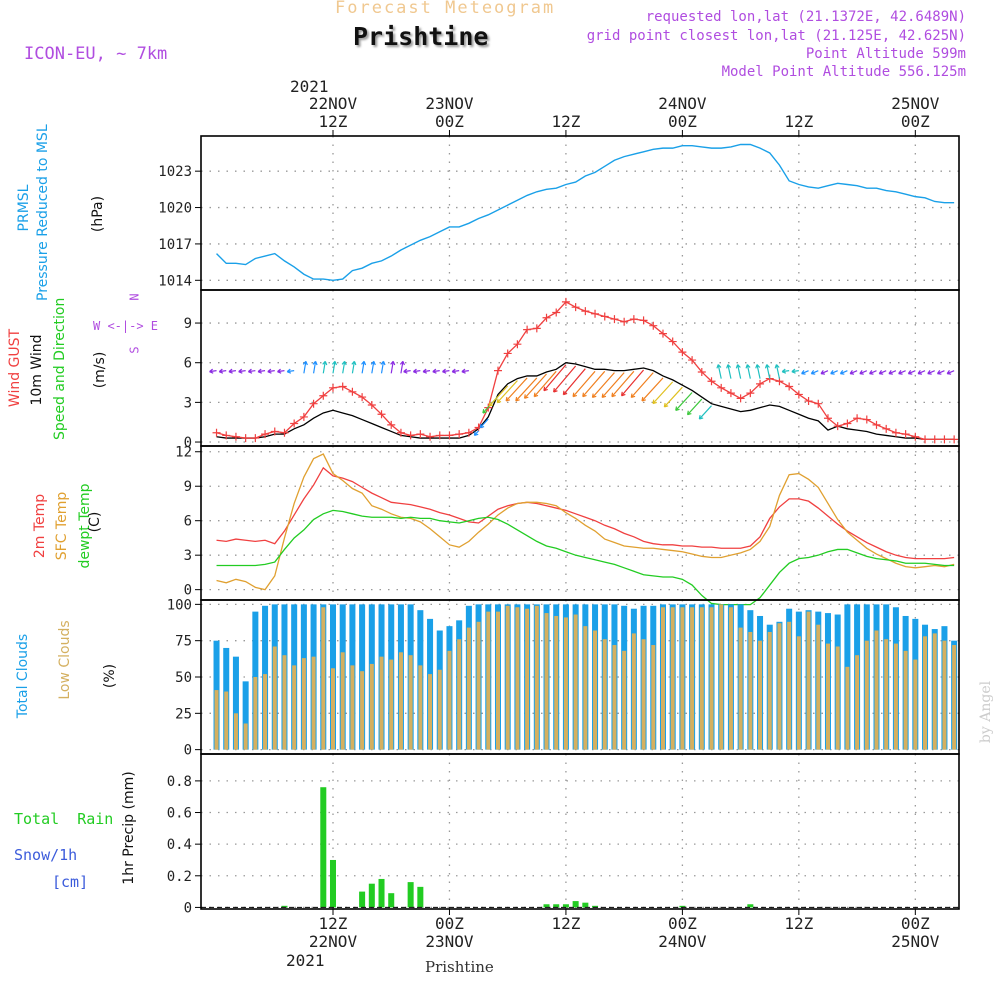 This screenshot has height=1000, width=1000. I want to click on gust-line, so click(585, 371).